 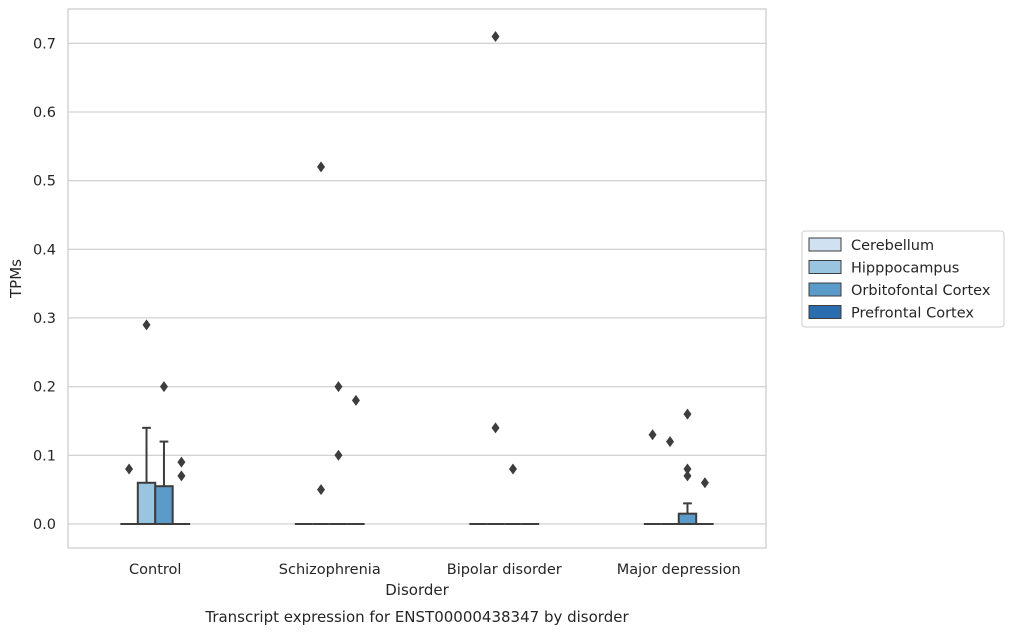 What do you see at coordinates (44, 388) in the screenshot?
I see `y-tick-label: 0.2` at bounding box center [44, 388].